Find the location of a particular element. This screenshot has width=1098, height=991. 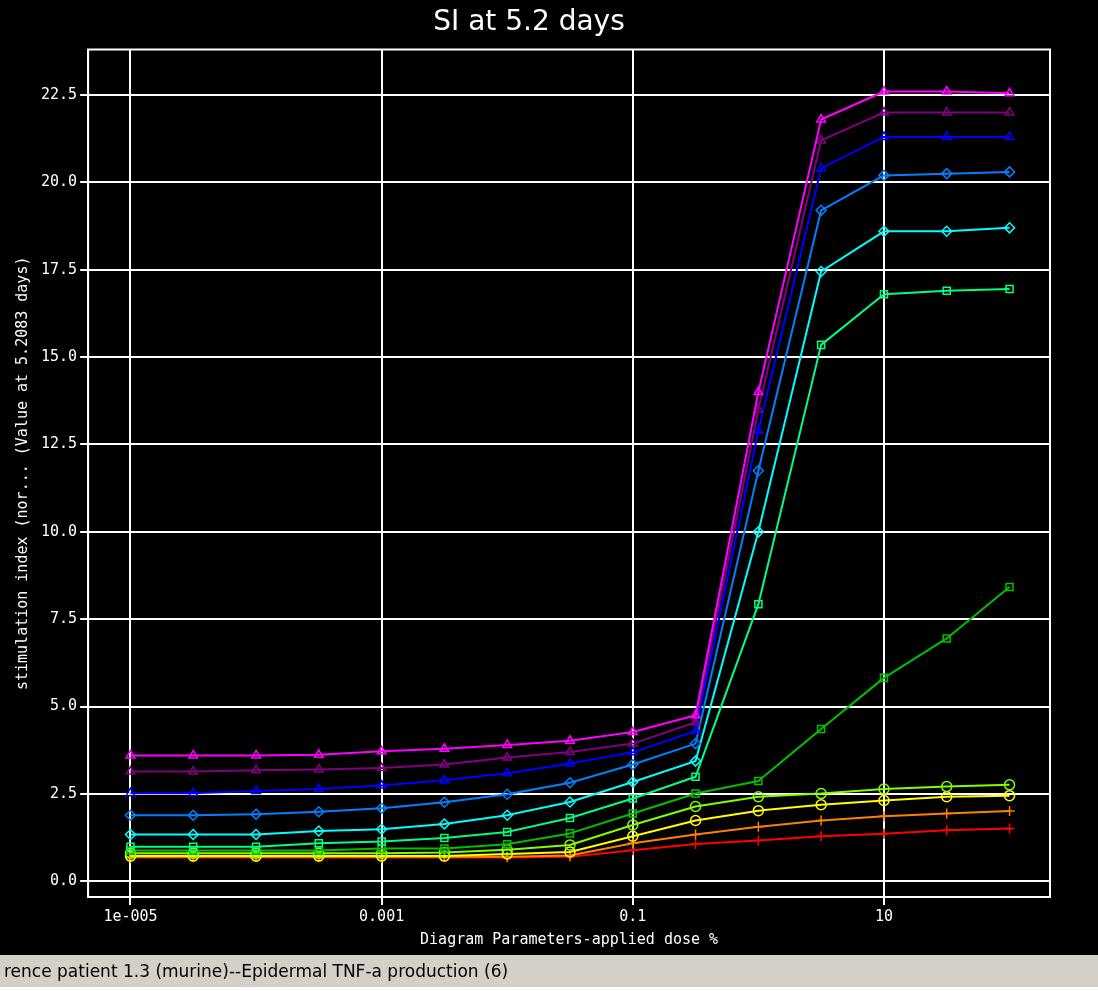

y-axis-title: stimulation index (nor... (Value at 5.2083 days) is located at coordinates (21, 473).